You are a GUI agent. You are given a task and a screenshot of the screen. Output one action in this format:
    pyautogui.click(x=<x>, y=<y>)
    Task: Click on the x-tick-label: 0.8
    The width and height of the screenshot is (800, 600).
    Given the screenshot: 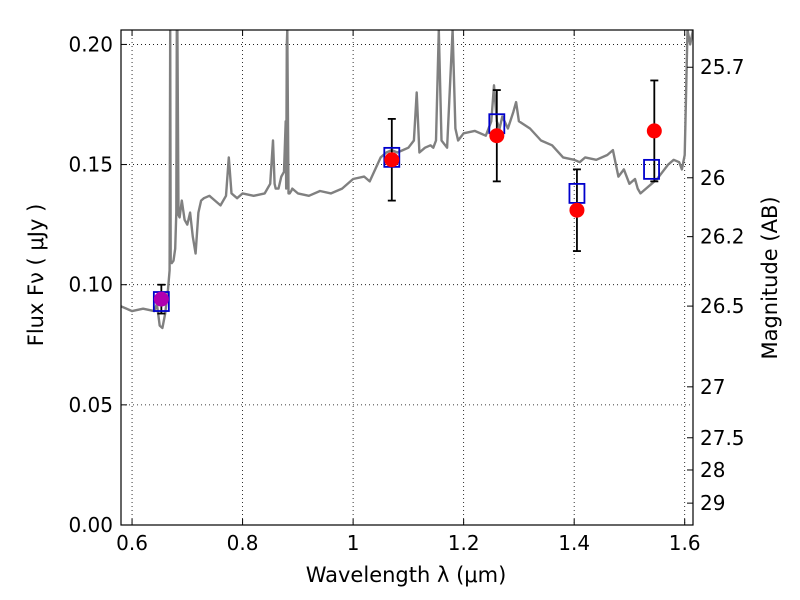 What is the action you would take?
    pyautogui.click(x=243, y=543)
    